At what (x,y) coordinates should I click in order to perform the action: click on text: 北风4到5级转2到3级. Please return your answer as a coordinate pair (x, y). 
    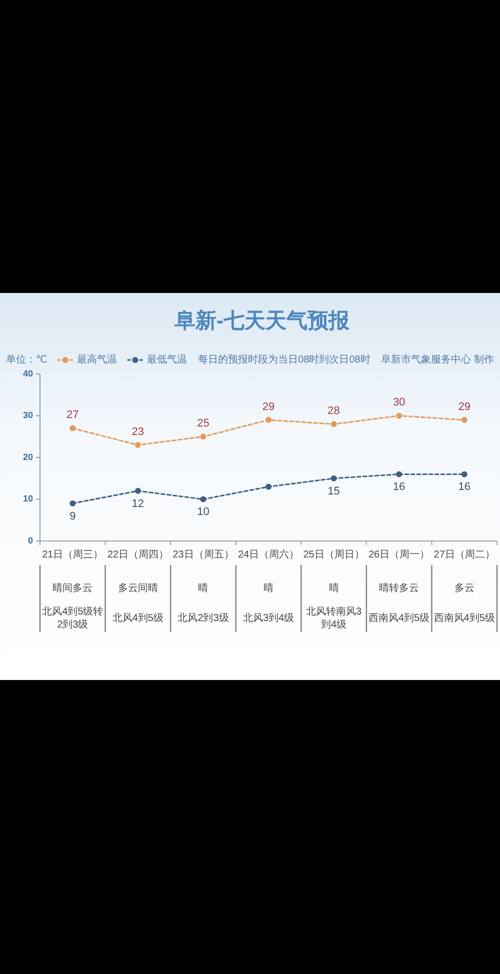
    Looking at the image, I should click on (73, 617).